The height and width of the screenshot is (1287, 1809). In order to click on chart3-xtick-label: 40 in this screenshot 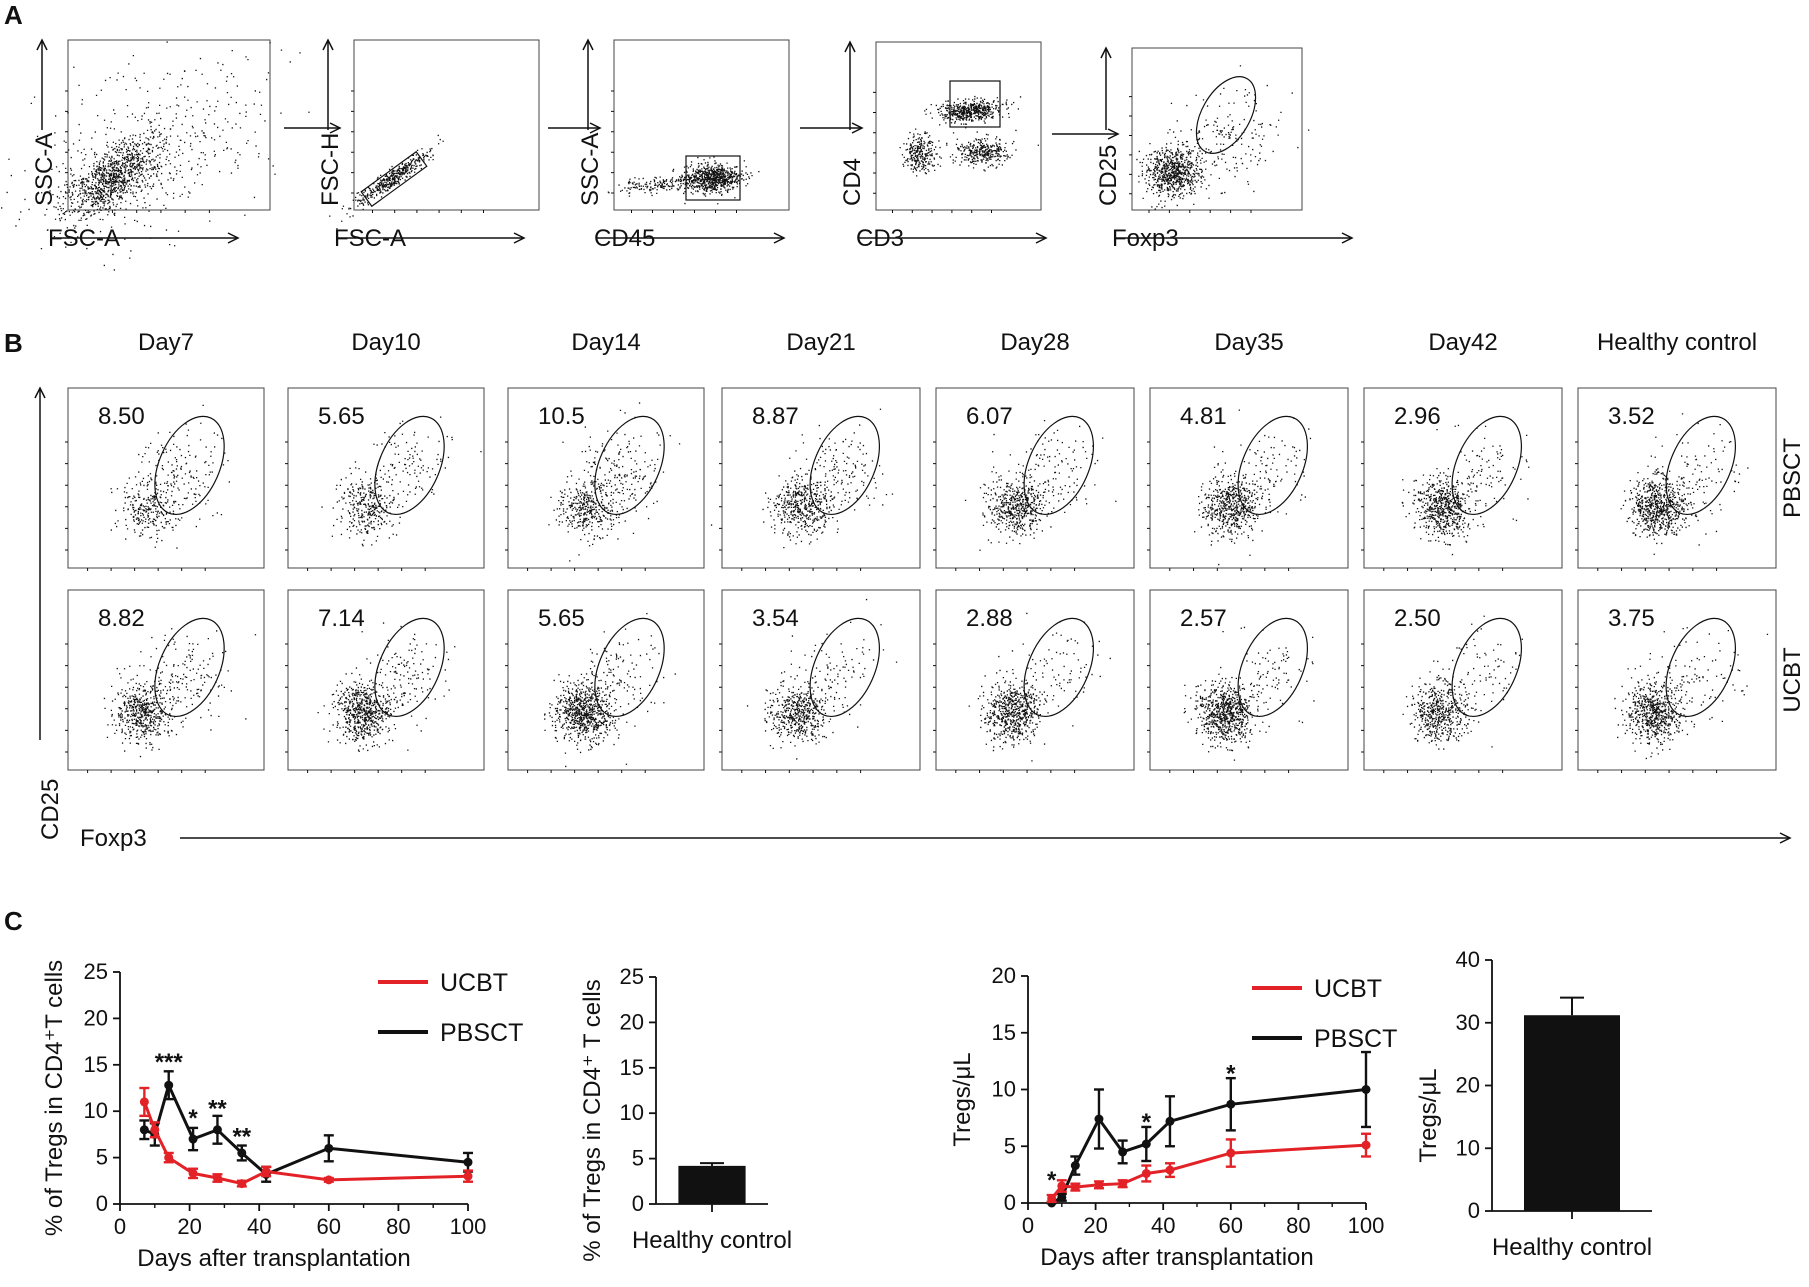, I will do `click(1163, 1225)`.